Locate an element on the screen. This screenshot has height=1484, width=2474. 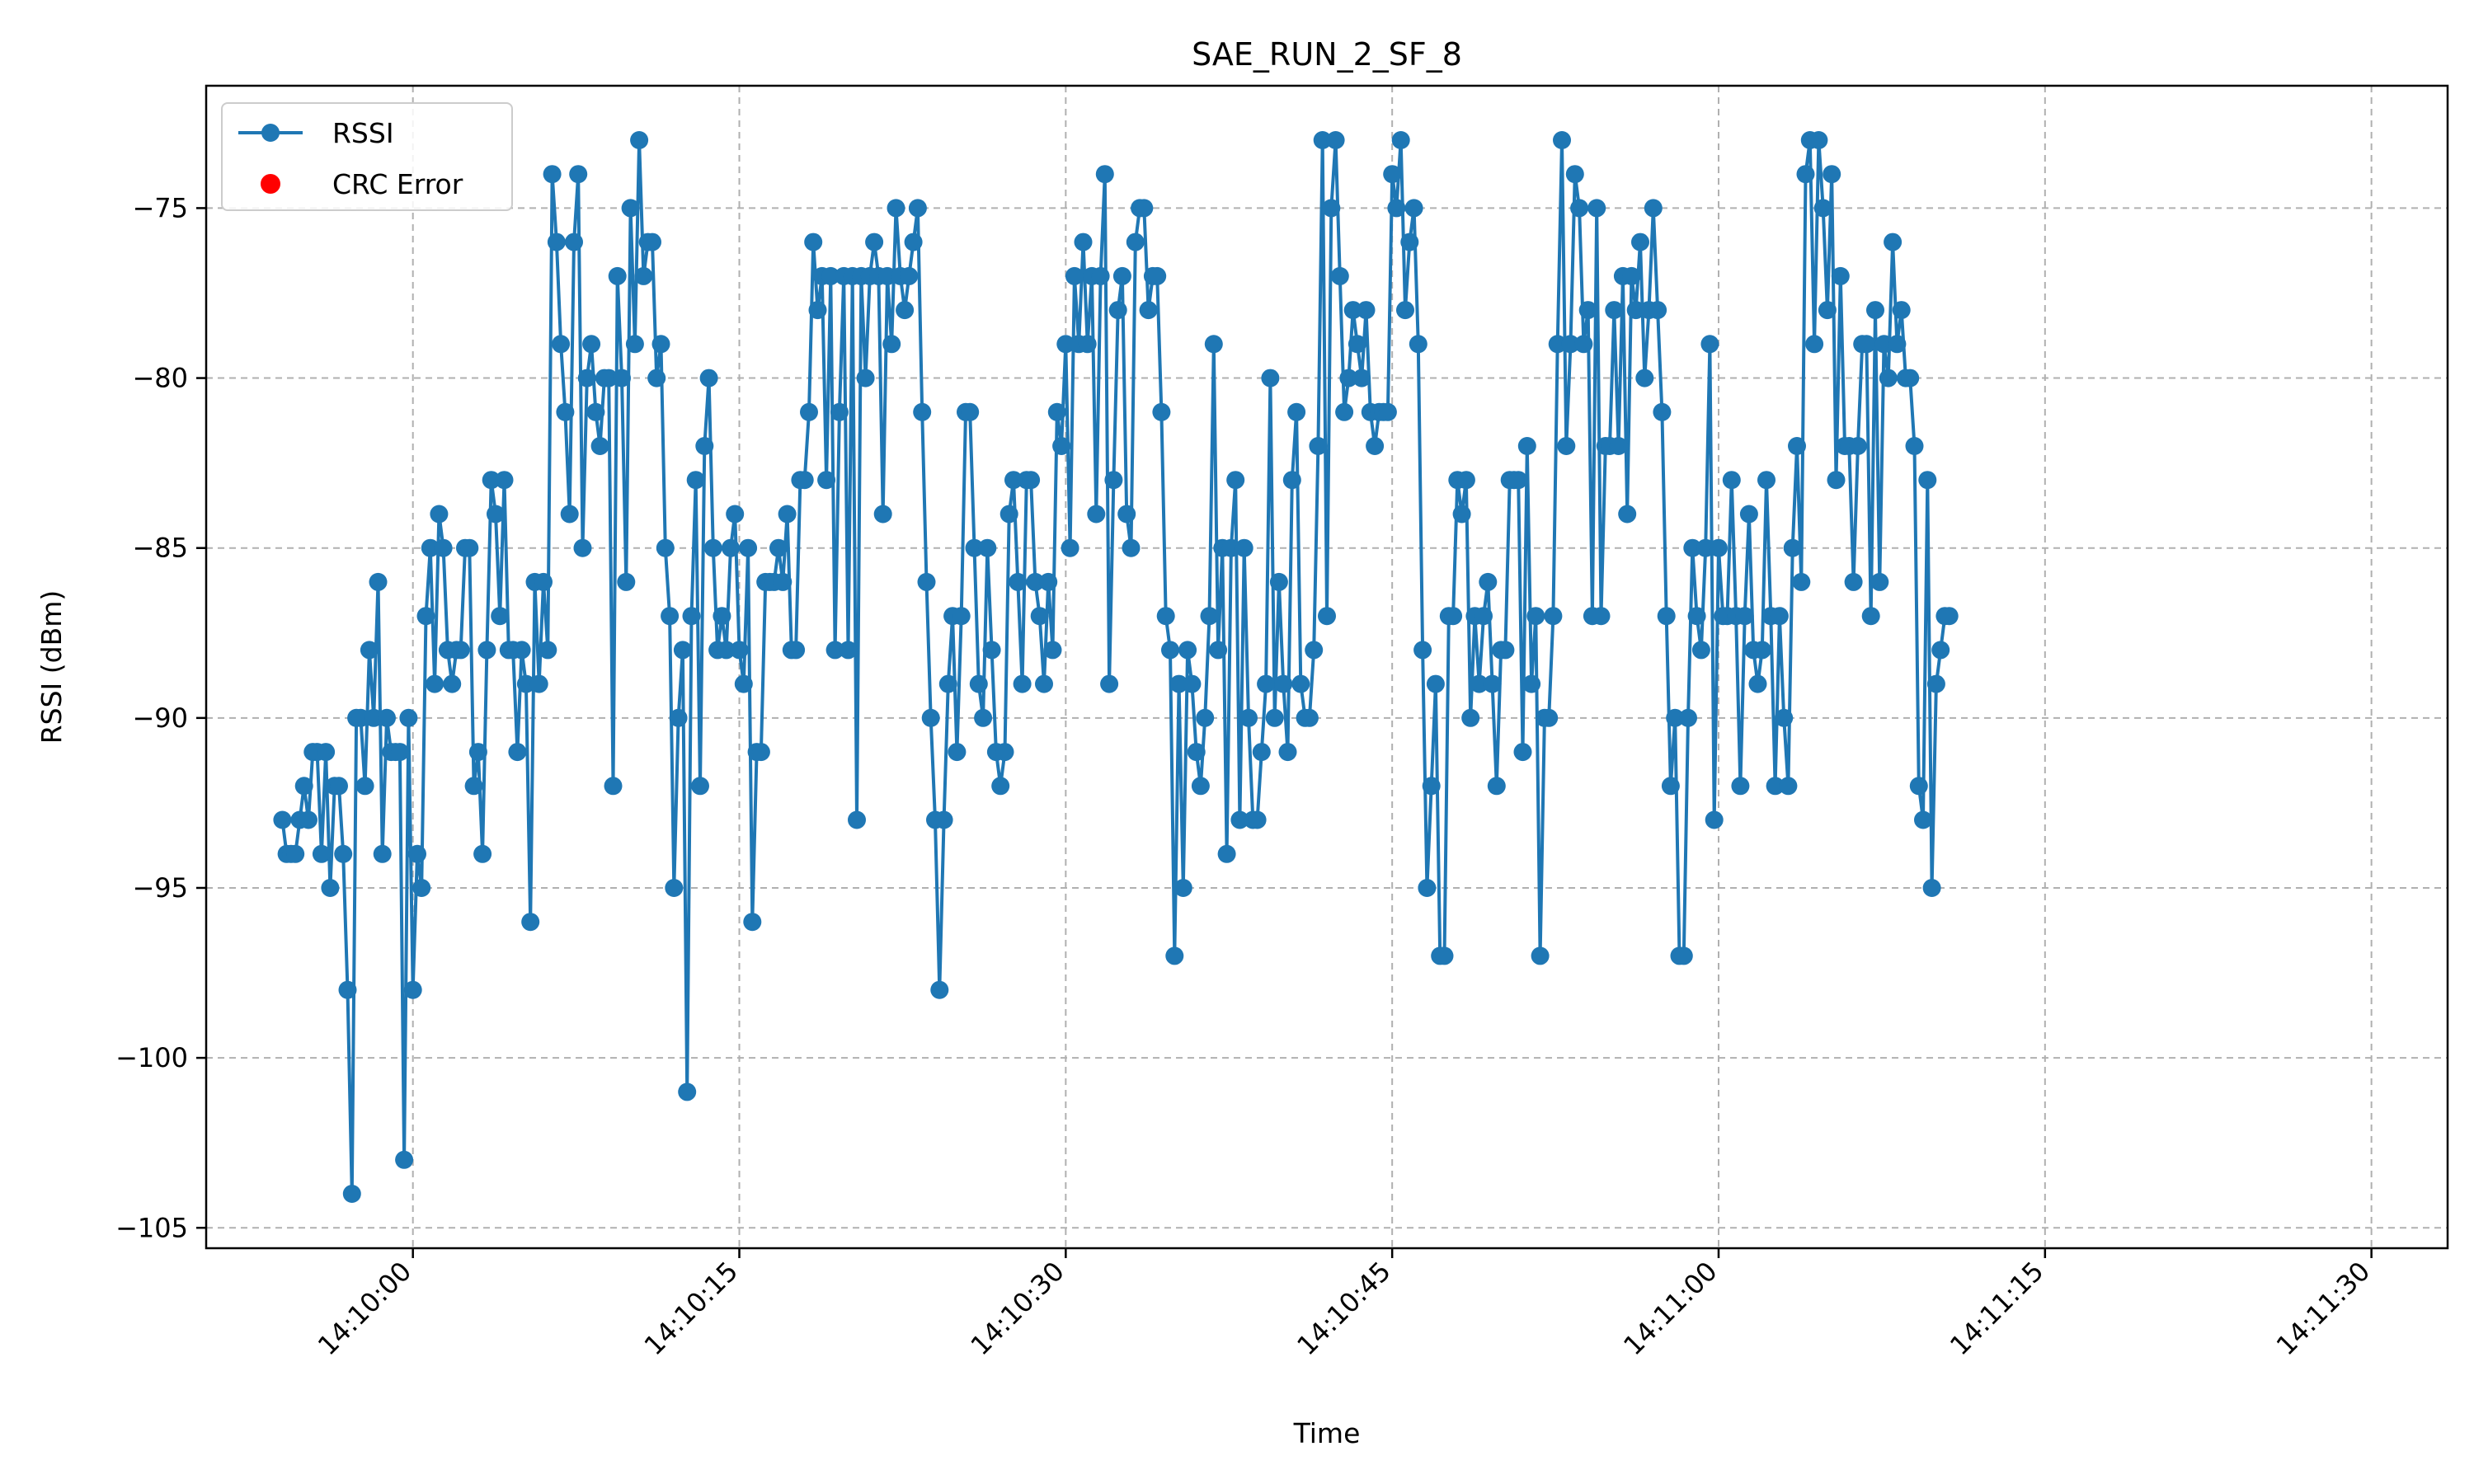
y-axis-label: RSSI (dBm) is located at coordinates (51, 667).